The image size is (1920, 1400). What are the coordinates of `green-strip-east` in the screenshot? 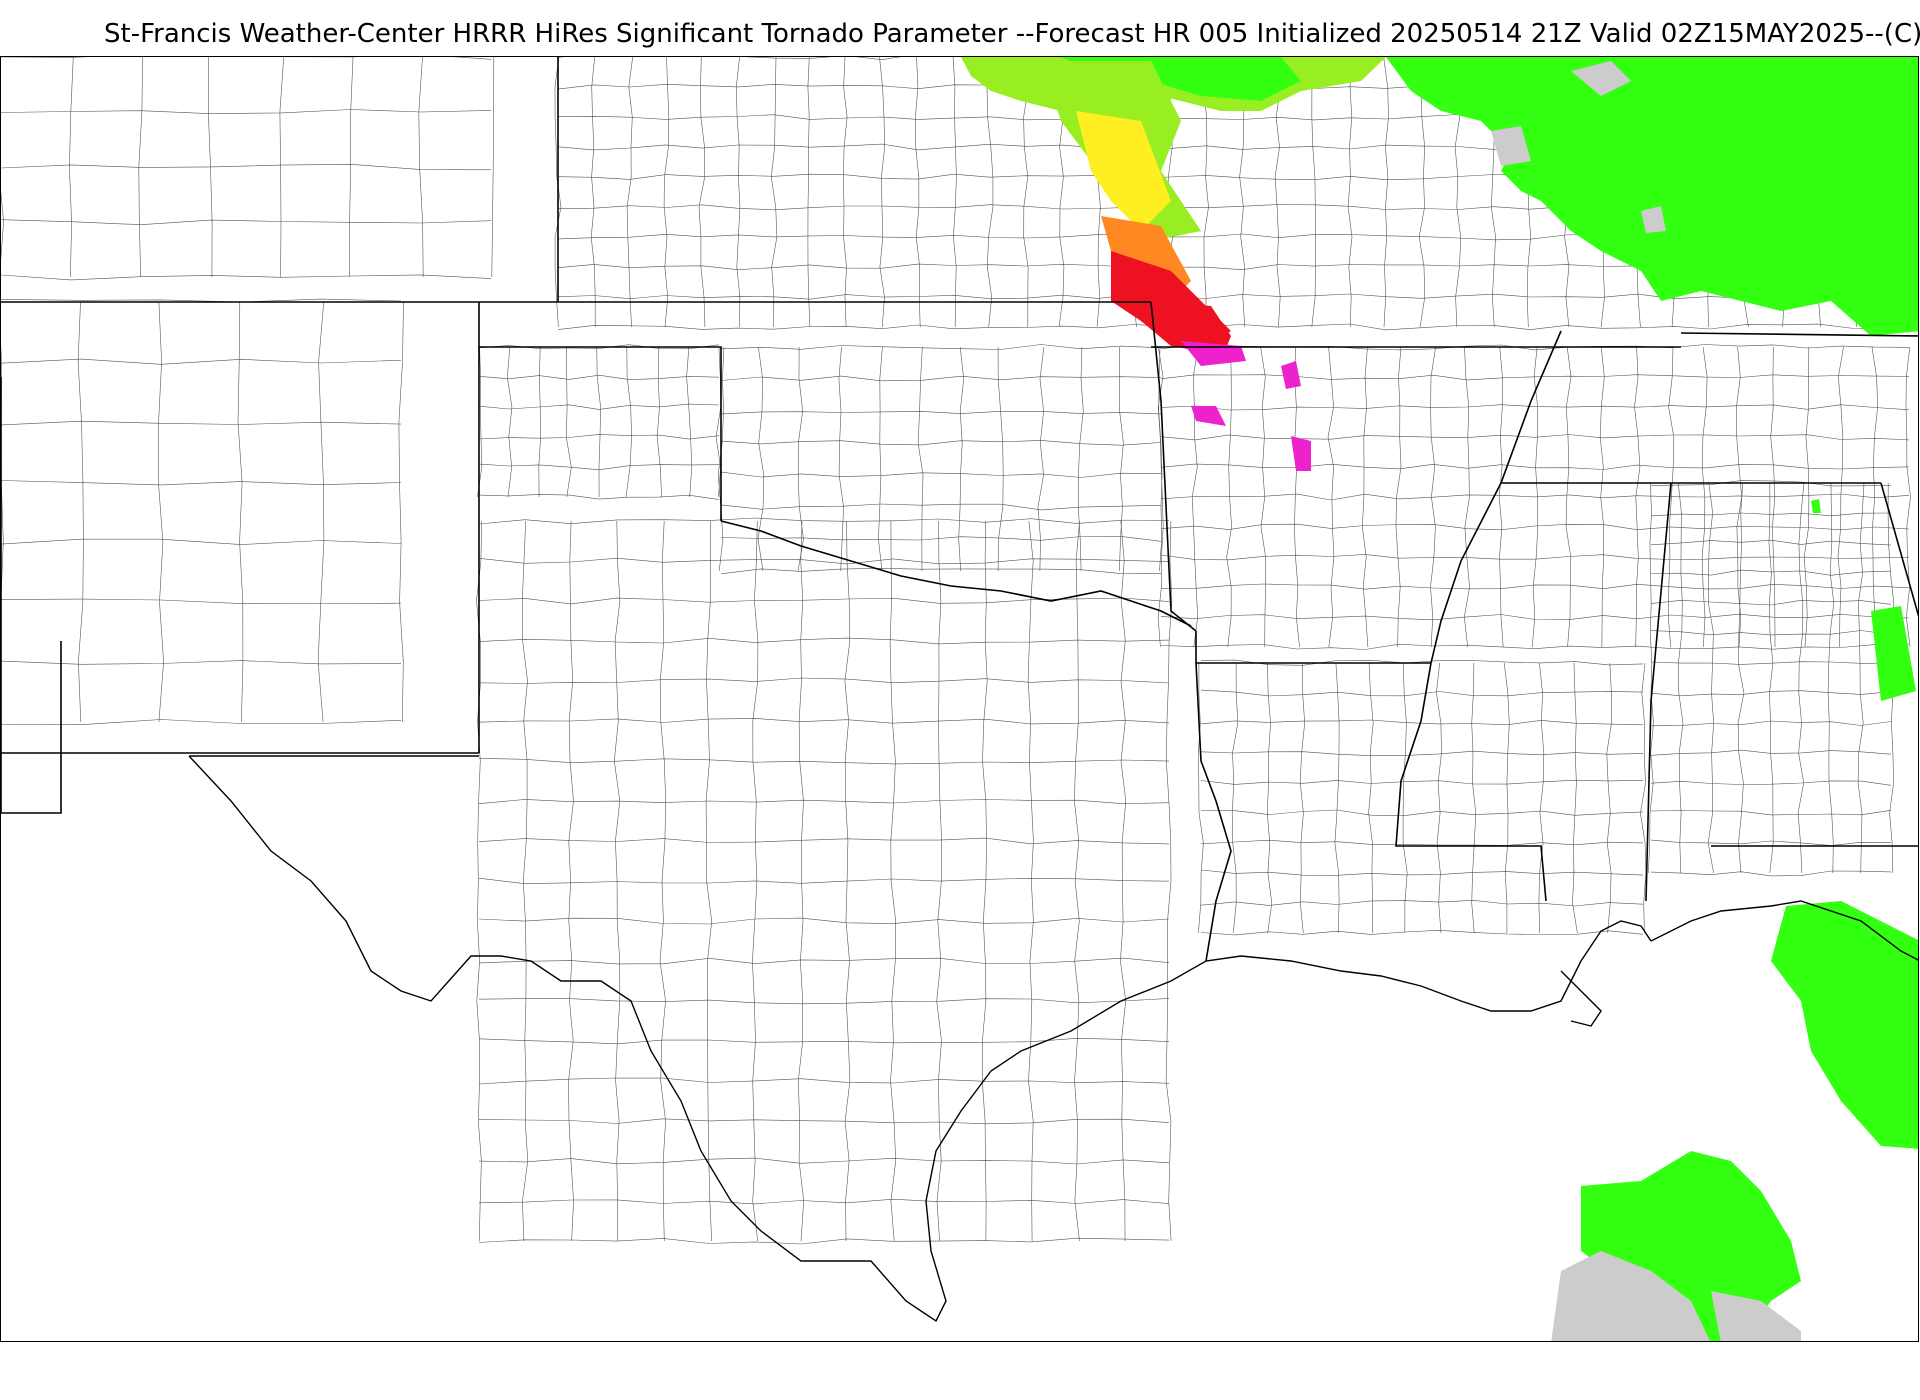 It's located at (1893, 653).